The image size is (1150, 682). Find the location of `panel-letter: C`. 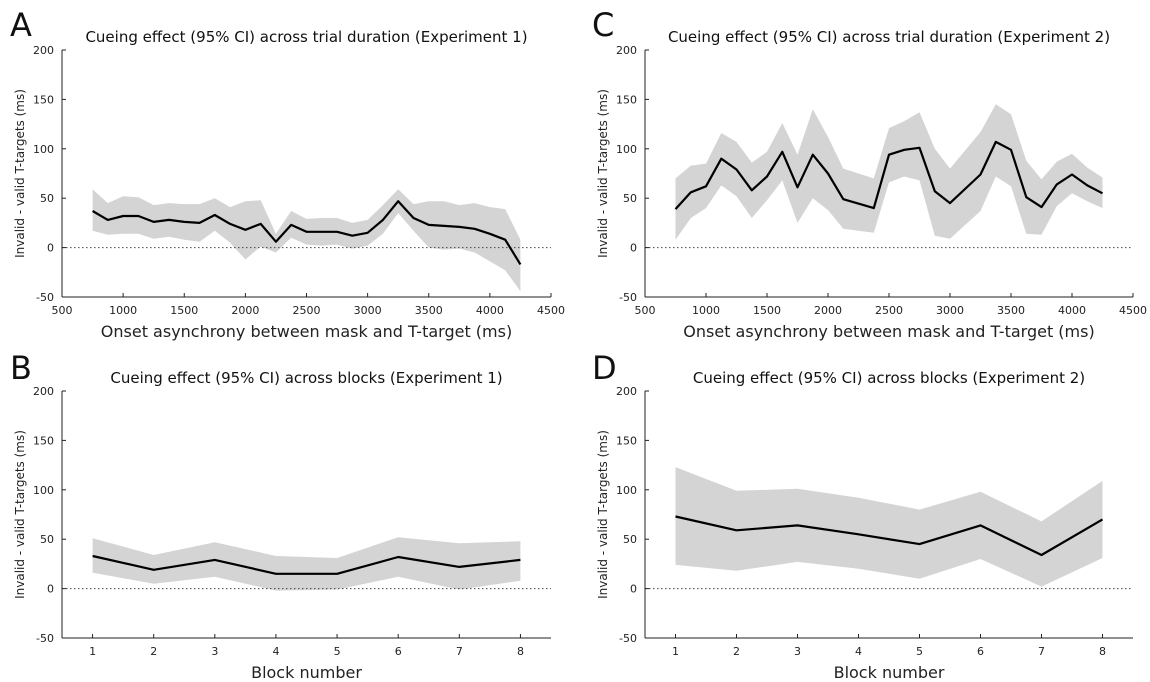

panel-letter: C is located at coordinates (603, 25).